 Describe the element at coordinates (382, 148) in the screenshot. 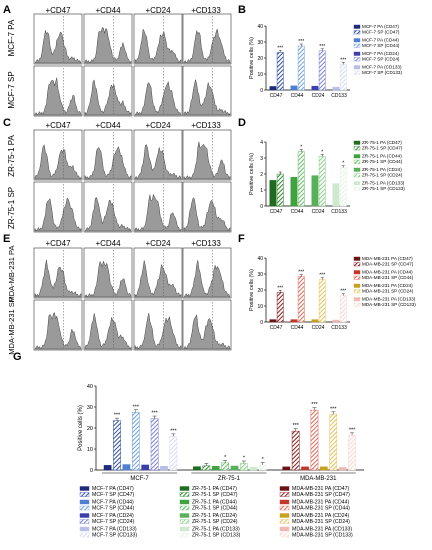

I see `legend-label: ZR-75-1 SP (CD47)` at that location.